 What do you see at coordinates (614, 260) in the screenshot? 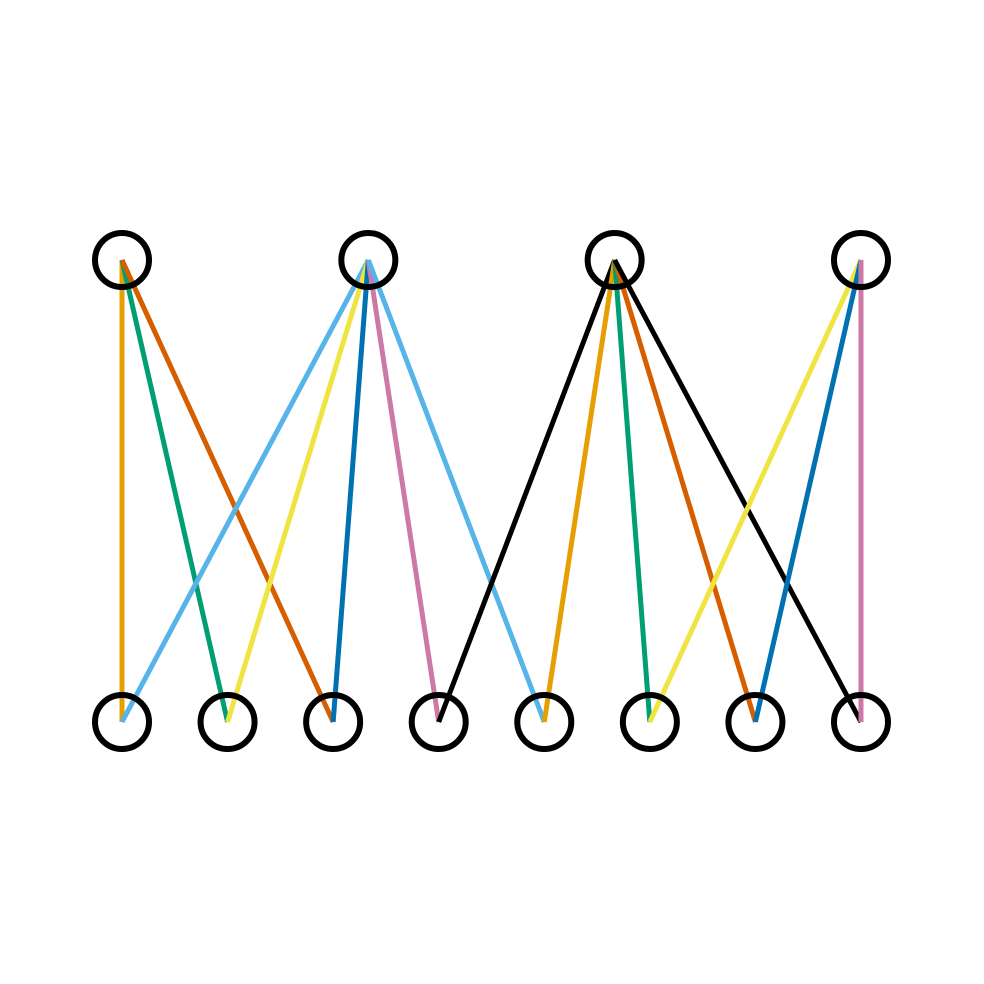
I see `top-node-t3` at bounding box center [614, 260].